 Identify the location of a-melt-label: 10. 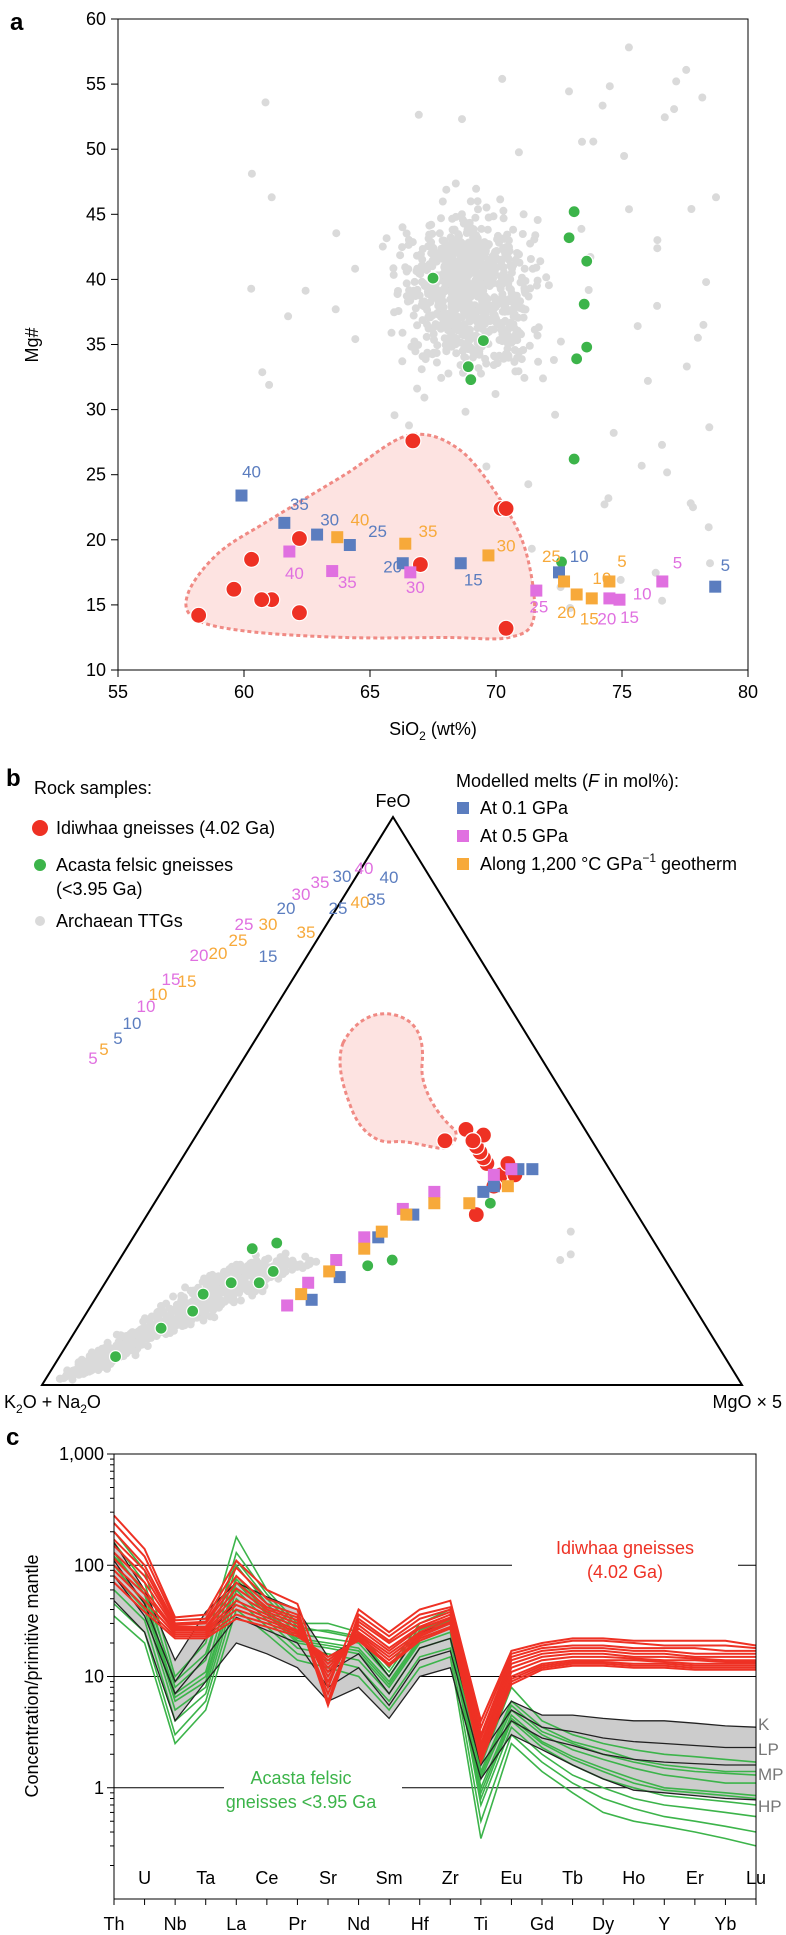
(579, 556).